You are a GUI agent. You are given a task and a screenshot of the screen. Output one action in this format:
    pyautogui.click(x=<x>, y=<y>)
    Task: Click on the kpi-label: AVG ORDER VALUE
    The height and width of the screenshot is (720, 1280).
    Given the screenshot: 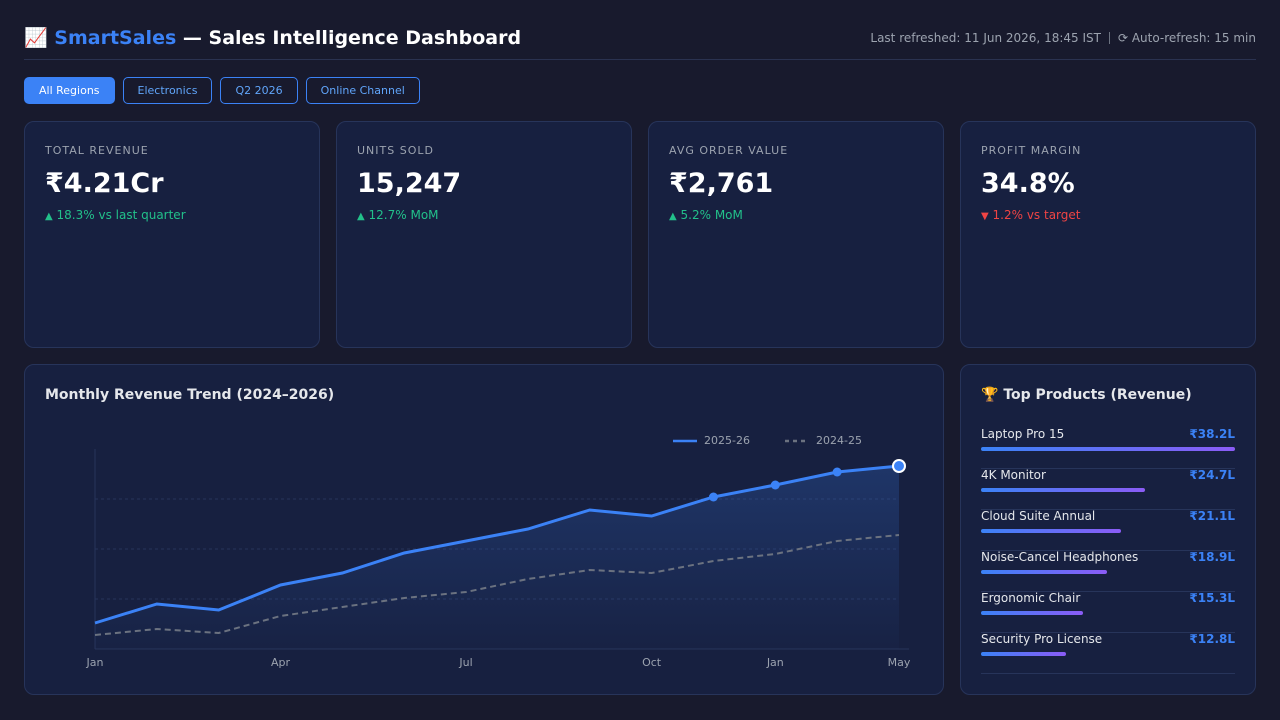 What is the action you would take?
    pyautogui.click(x=729, y=150)
    